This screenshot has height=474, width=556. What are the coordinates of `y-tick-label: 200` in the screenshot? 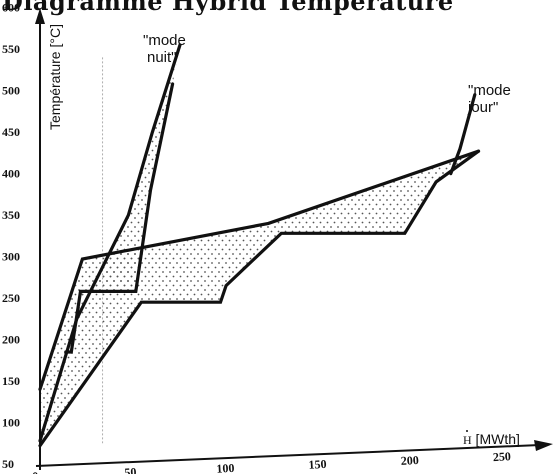 It's located at (11, 340).